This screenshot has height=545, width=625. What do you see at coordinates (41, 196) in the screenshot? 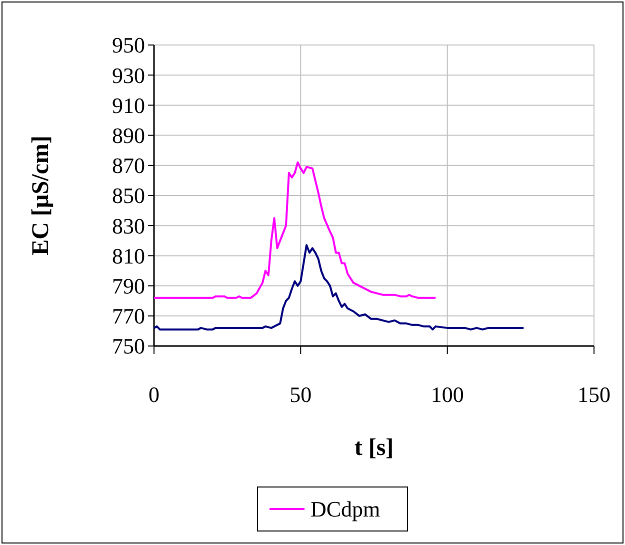
I see `y-axis-title: EC [µS/cm]` at bounding box center [41, 196].